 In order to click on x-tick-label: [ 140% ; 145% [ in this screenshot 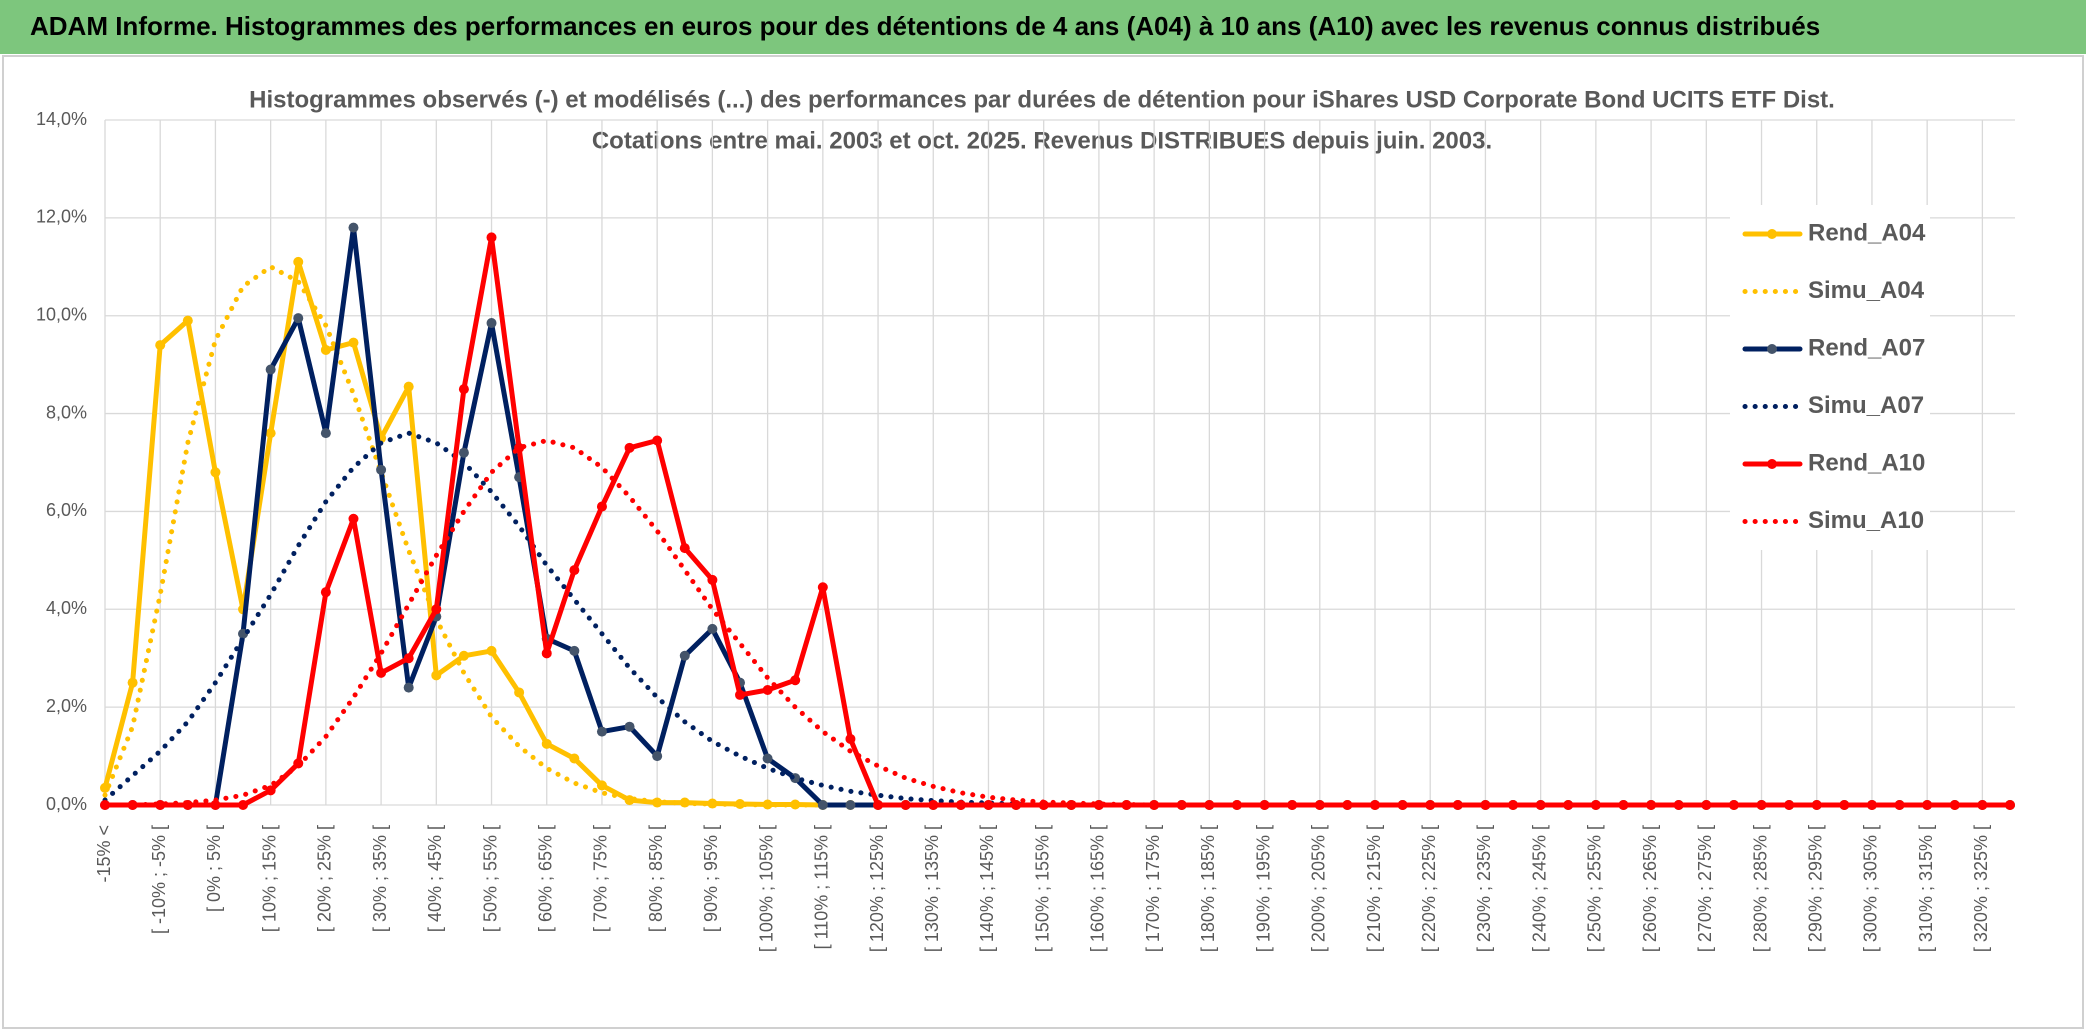, I will do `click(987, 888)`.